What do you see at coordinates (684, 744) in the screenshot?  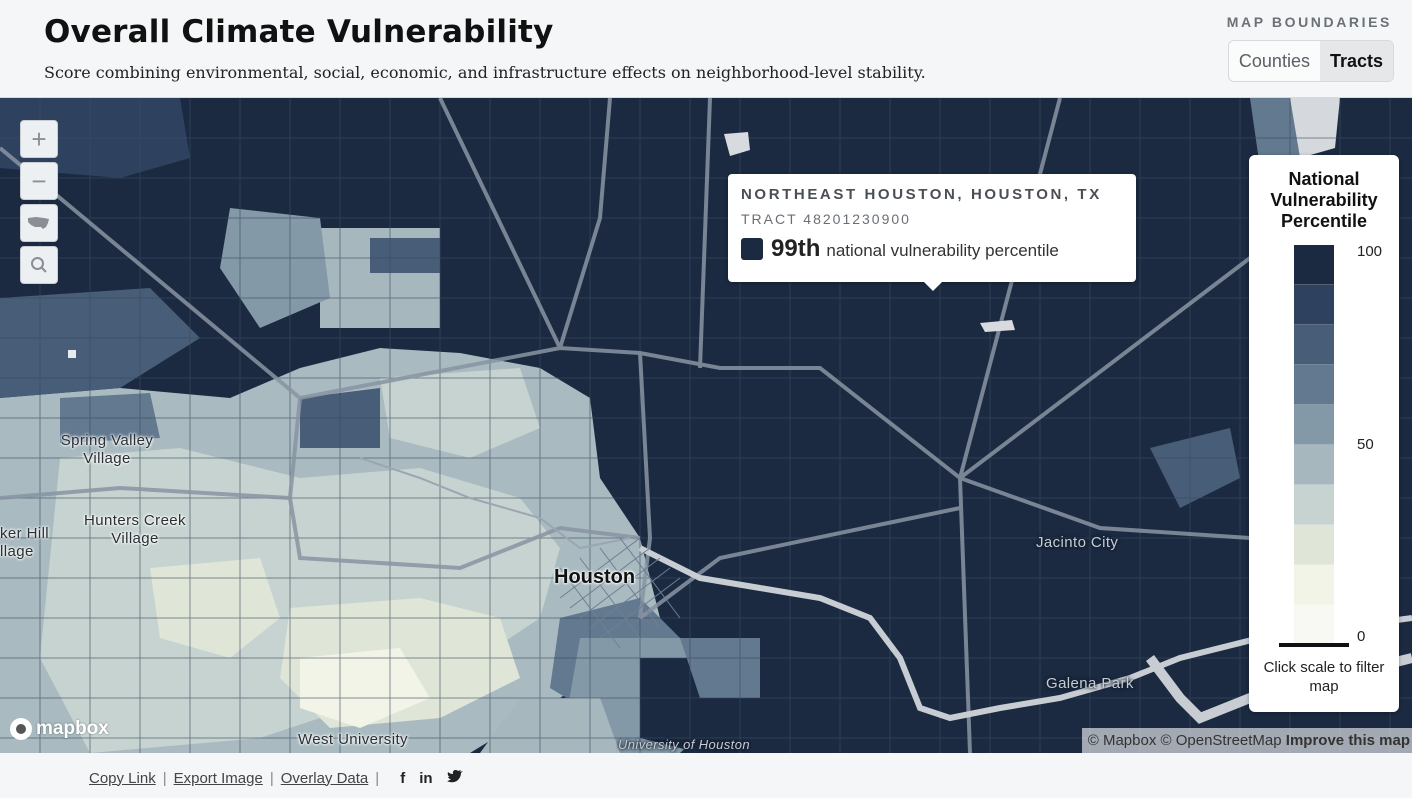 I see `place-label-university-of-houston: University of Houston` at bounding box center [684, 744].